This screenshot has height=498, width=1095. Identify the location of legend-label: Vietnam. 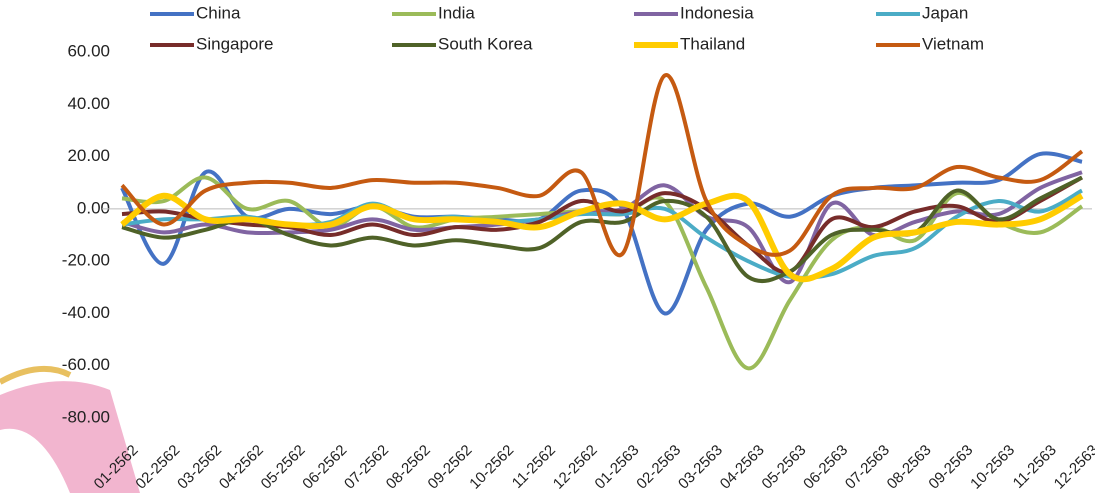
(953, 43).